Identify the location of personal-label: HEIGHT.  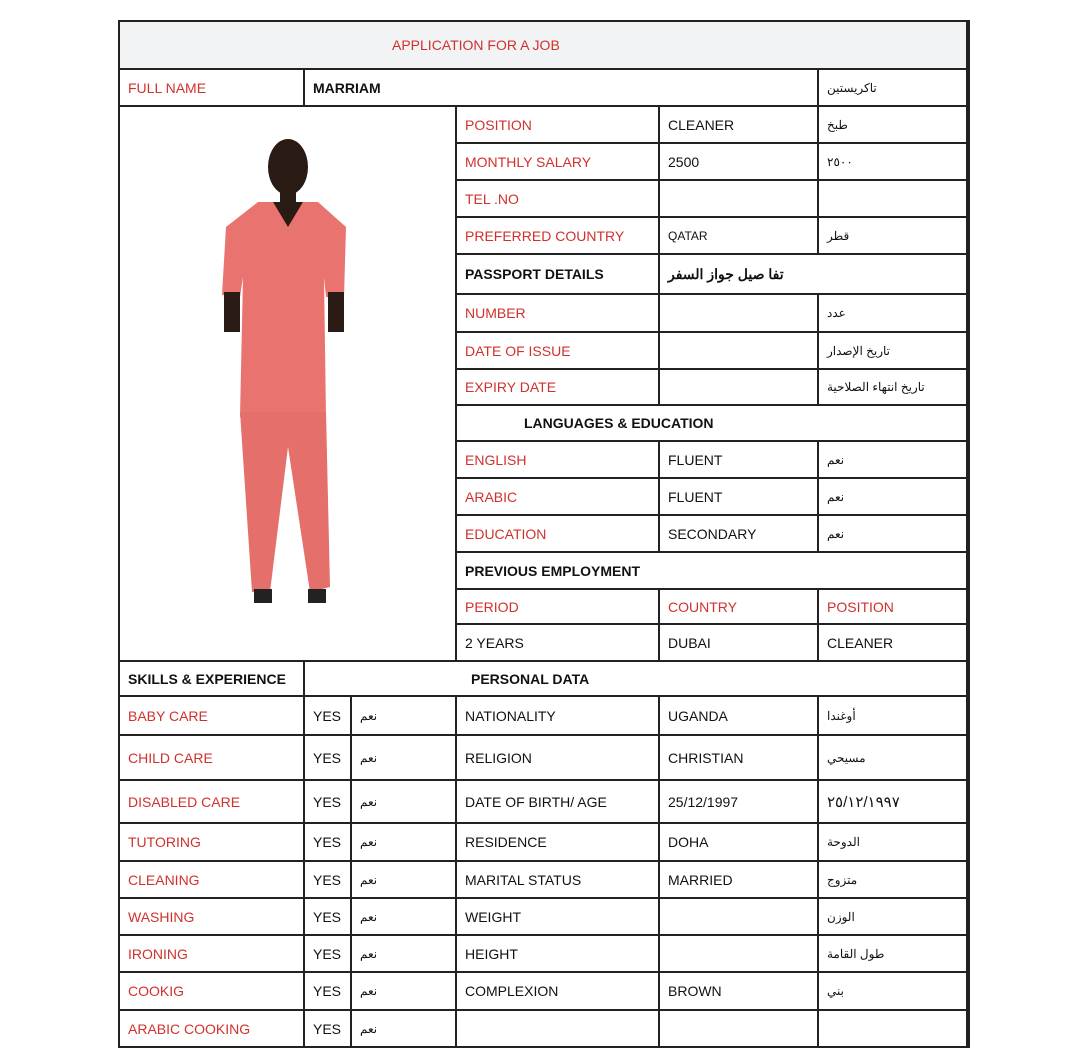
(557, 953).